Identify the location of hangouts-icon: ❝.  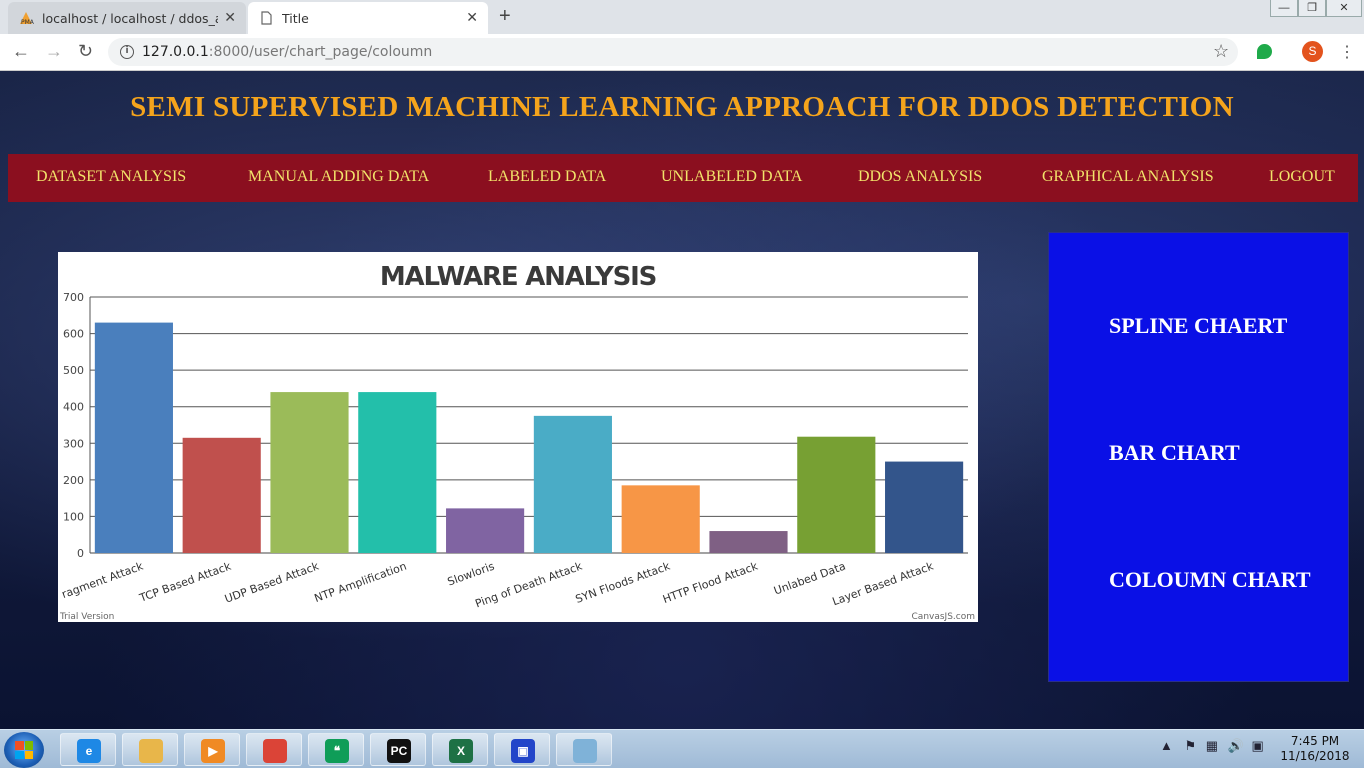
(337, 751).